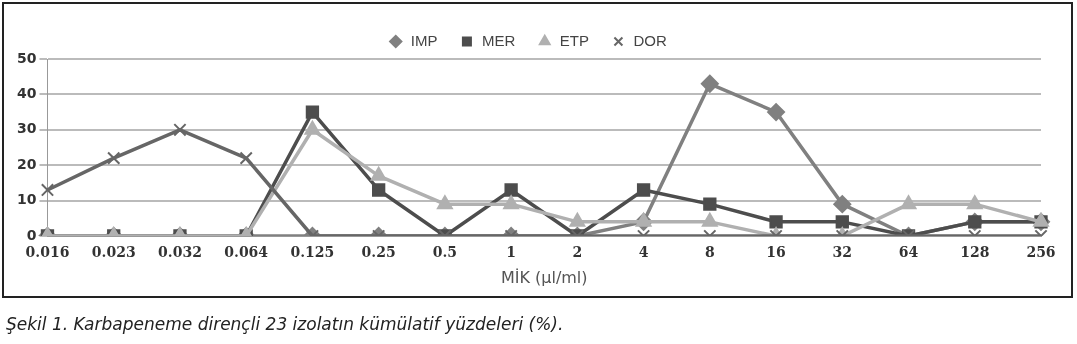  What do you see at coordinates (975, 252) in the screenshot?
I see `x-tick-label: 128` at bounding box center [975, 252].